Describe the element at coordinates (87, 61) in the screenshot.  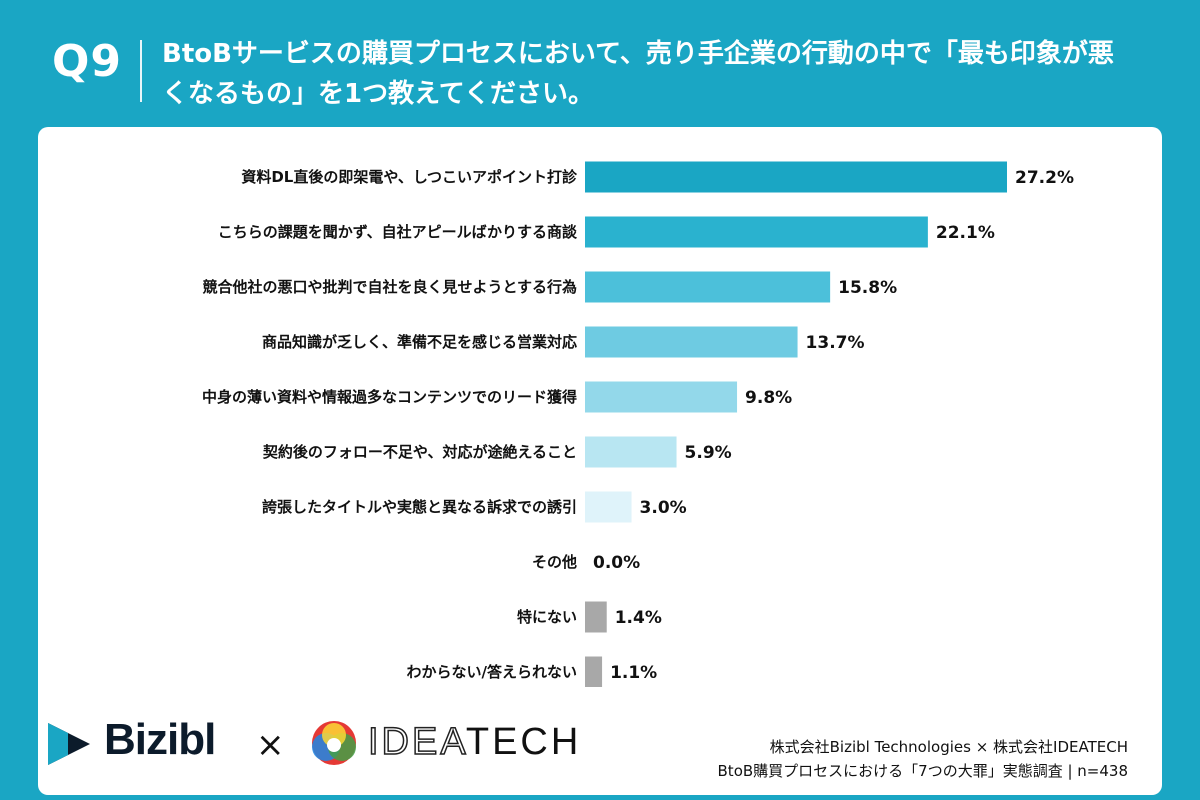
I see `question-number: Q9` at that location.